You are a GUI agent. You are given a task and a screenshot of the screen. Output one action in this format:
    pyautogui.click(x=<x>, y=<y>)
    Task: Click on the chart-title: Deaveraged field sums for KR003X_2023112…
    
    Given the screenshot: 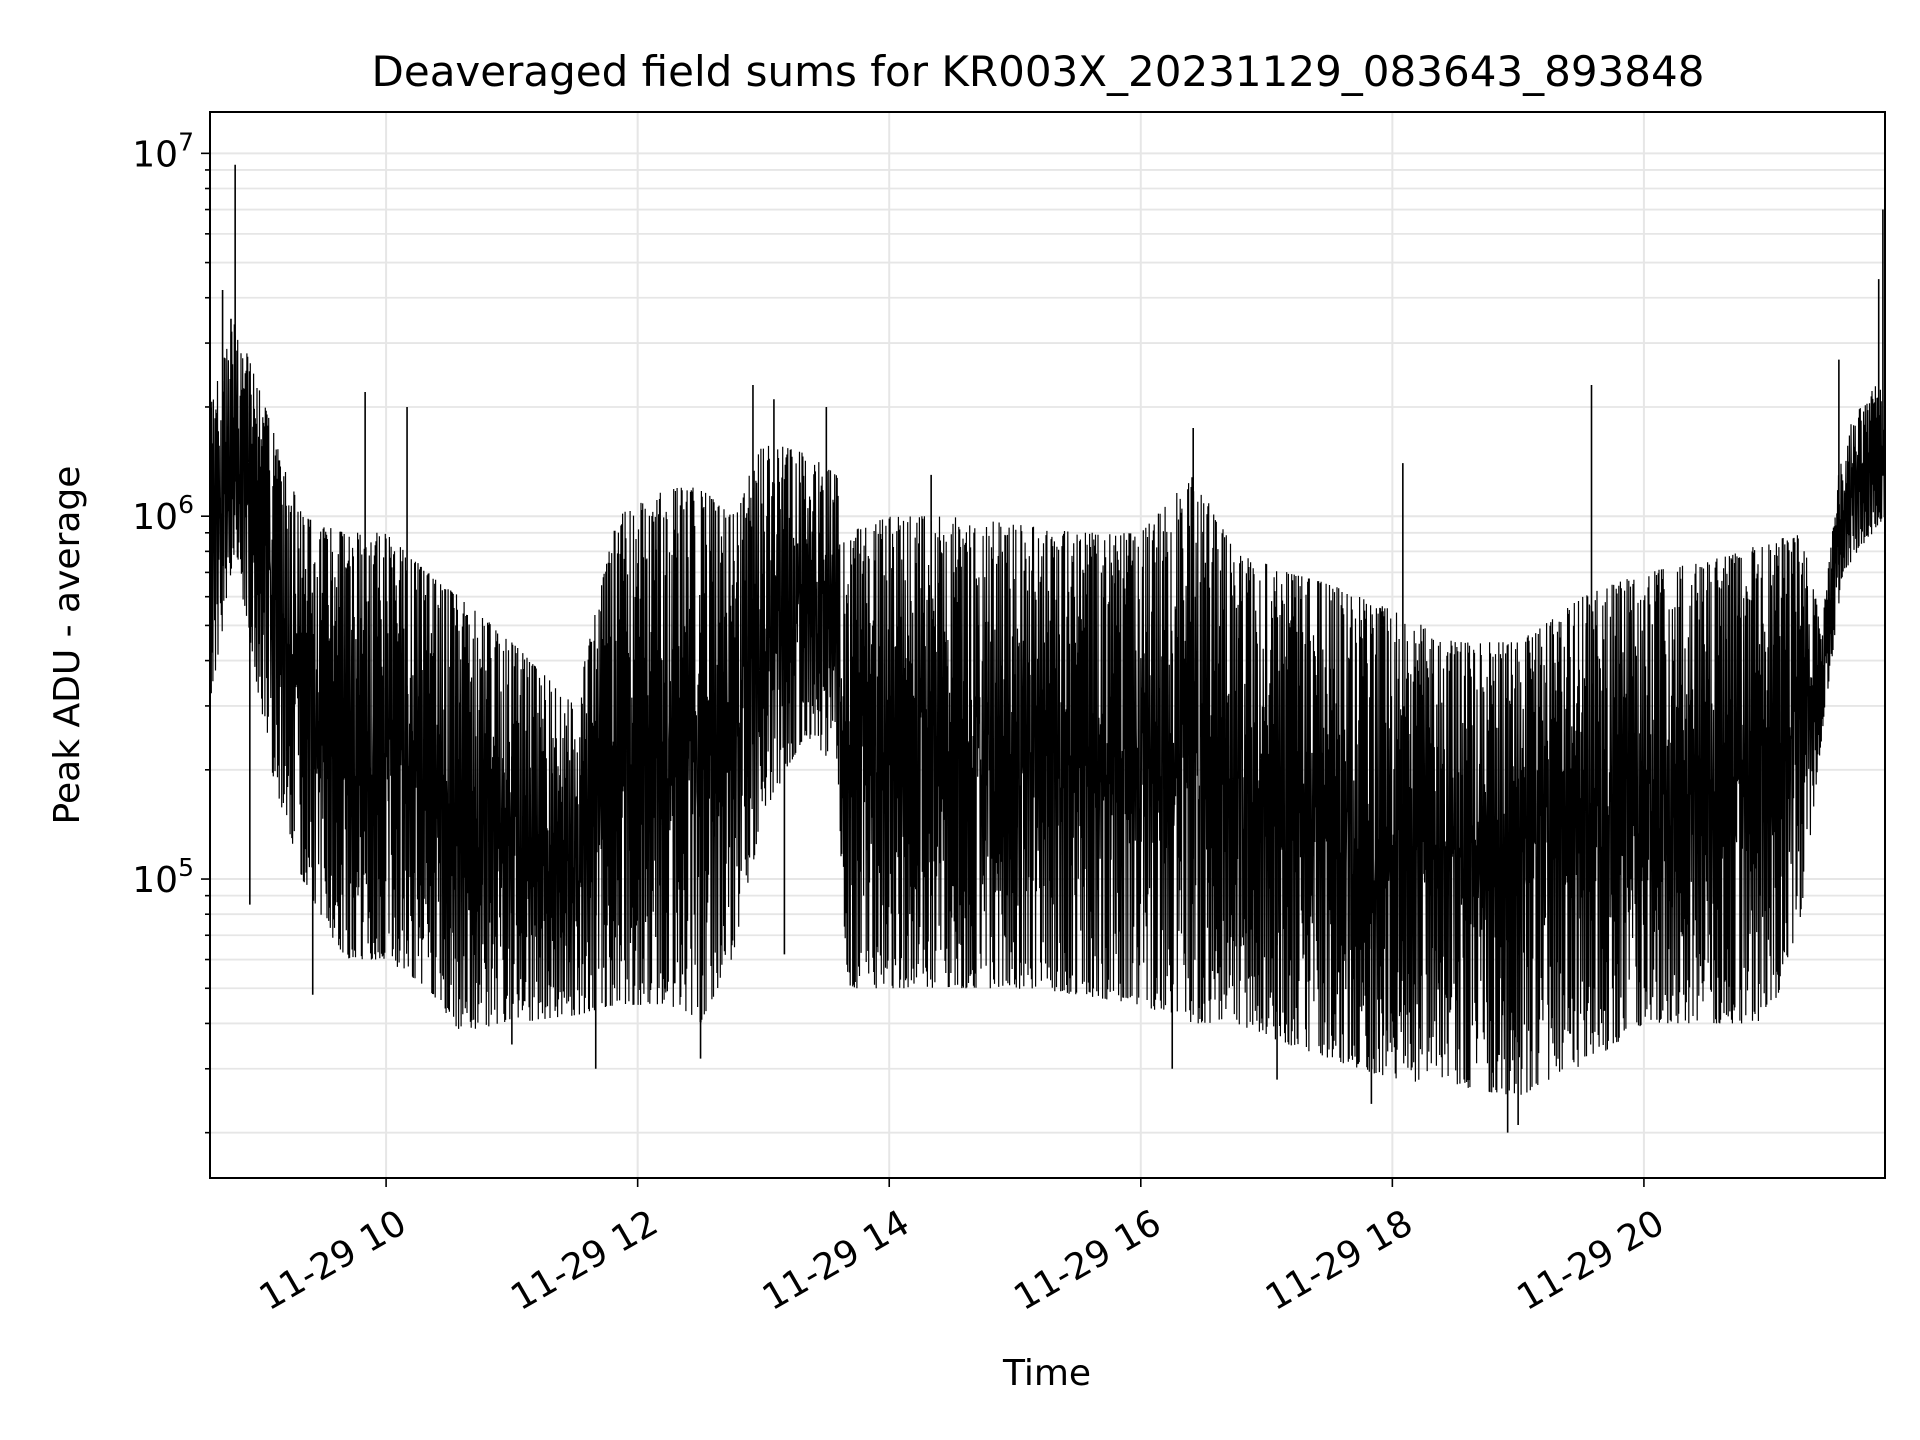 What is the action you would take?
    pyautogui.click(x=1038, y=71)
    